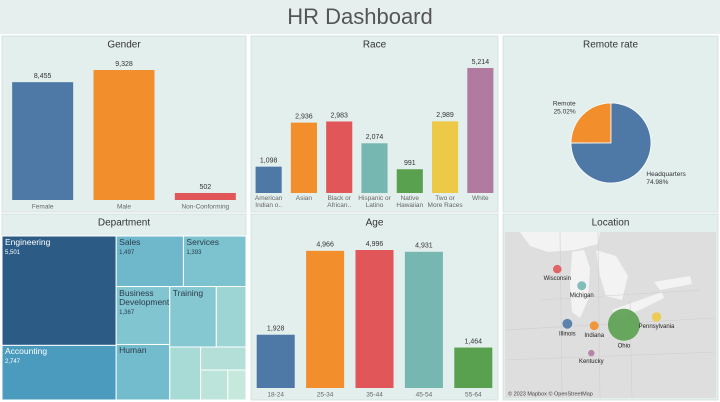  I want to click on tile-label: Training, so click(188, 292).